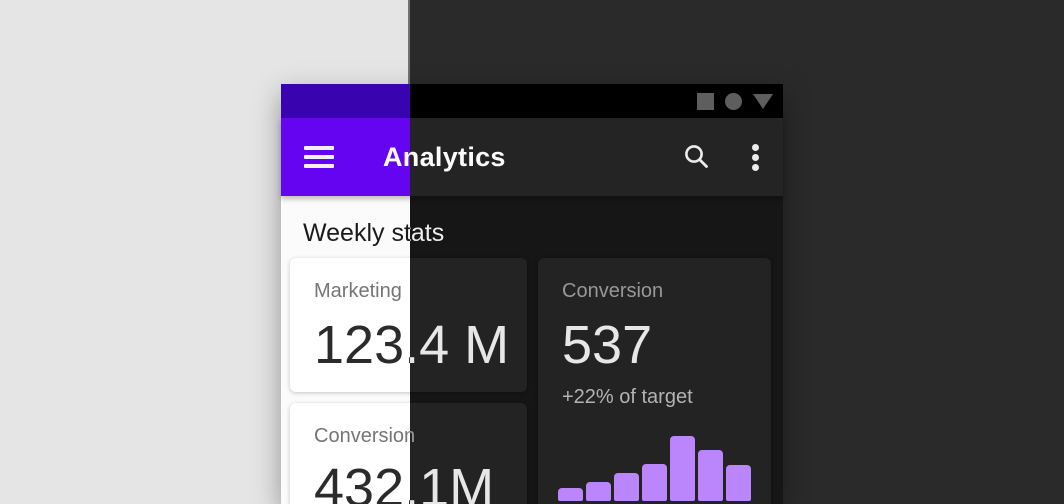 Image resolution: width=1064 pixels, height=504 pixels. Describe the element at coordinates (755, 157) in the screenshot. I see `overflow-menu-button` at that location.